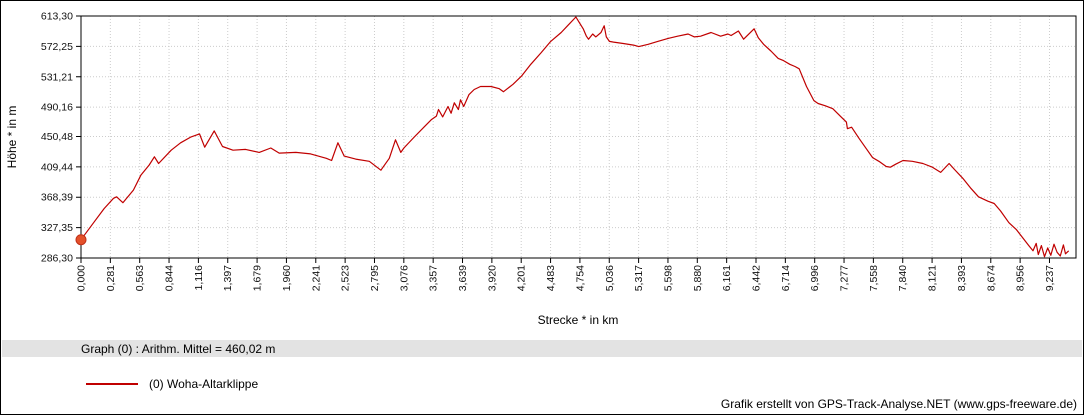  What do you see at coordinates (903, 278) in the screenshot?
I see `x-tick-label: 7,840` at bounding box center [903, 278].